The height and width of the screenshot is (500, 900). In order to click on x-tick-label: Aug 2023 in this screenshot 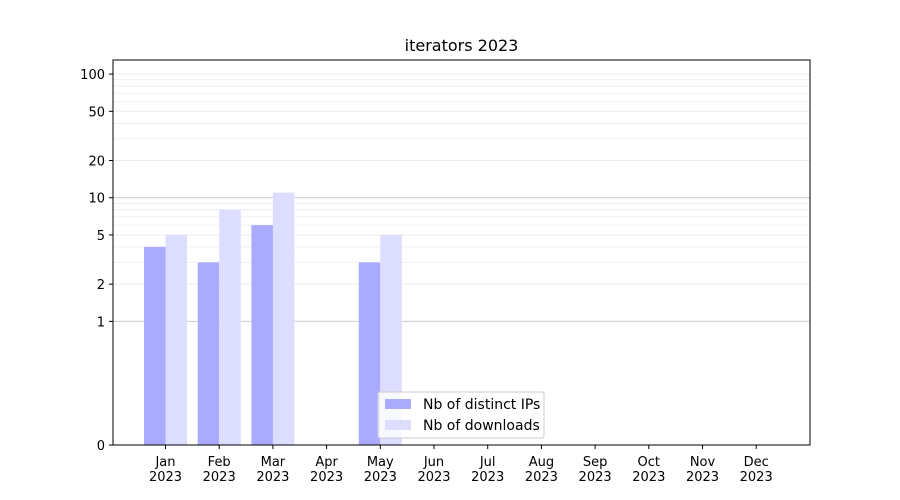, I will do `click(541, 470)`.